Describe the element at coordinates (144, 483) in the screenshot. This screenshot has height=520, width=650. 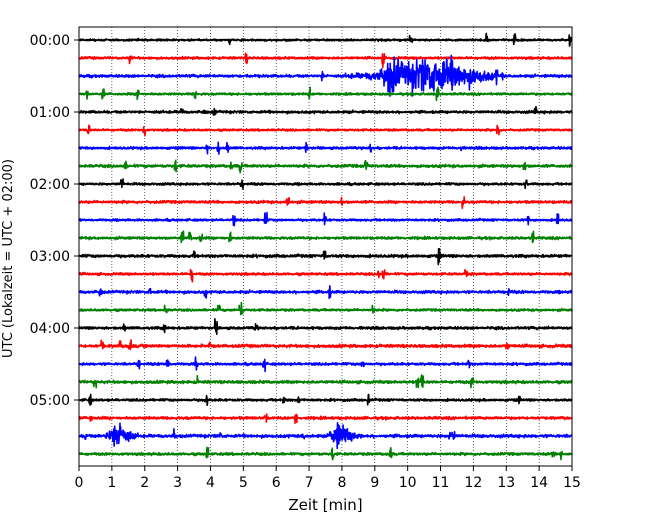
I see `x-tick-label: 2` at that location.